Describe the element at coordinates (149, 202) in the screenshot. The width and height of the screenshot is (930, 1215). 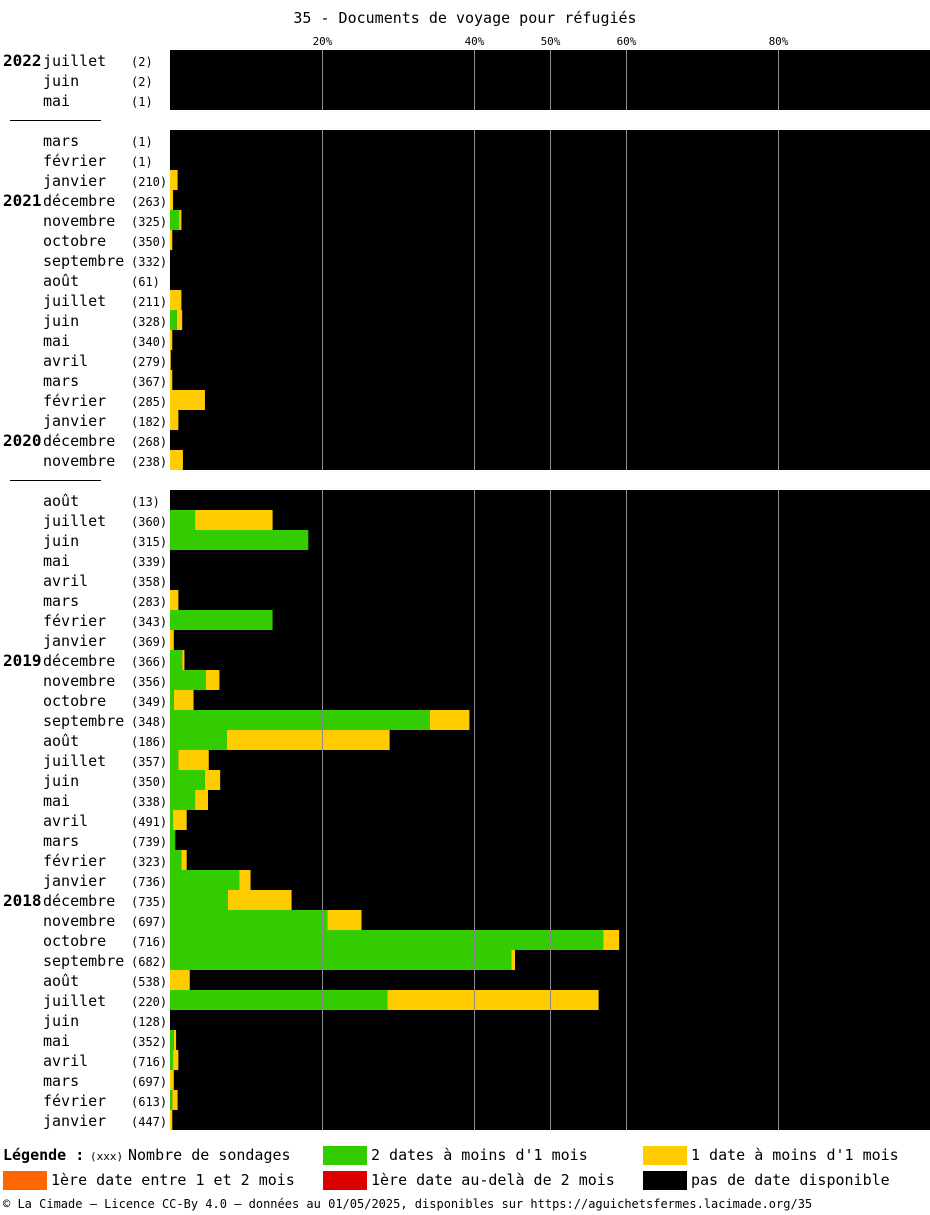
I see `survey-count-label: (263)` at that location.